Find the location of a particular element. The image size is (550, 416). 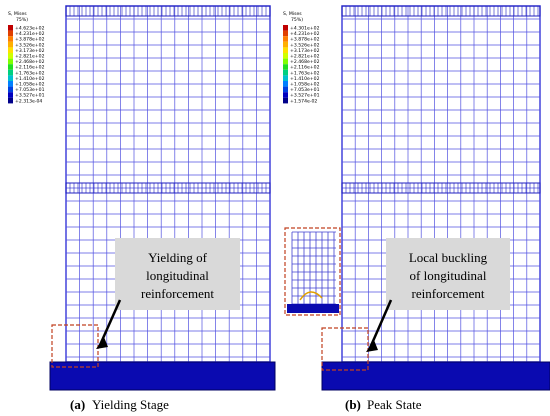

legend-value: +2.313e-04 is located at coordinates (28, 101).